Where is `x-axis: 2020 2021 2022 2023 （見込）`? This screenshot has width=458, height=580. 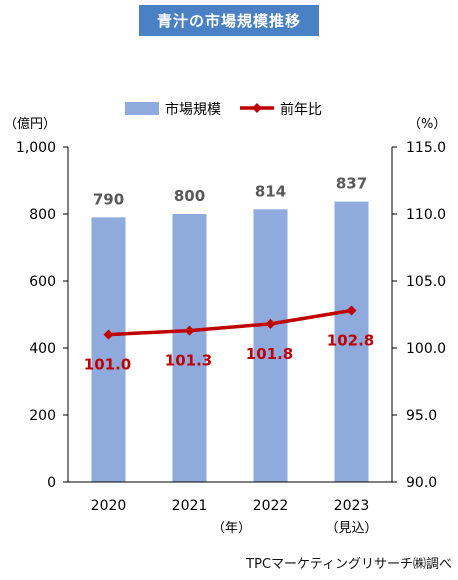
x-axis: 2020 2021 2022 2023 （見込） is located at coordinates (230, 508).